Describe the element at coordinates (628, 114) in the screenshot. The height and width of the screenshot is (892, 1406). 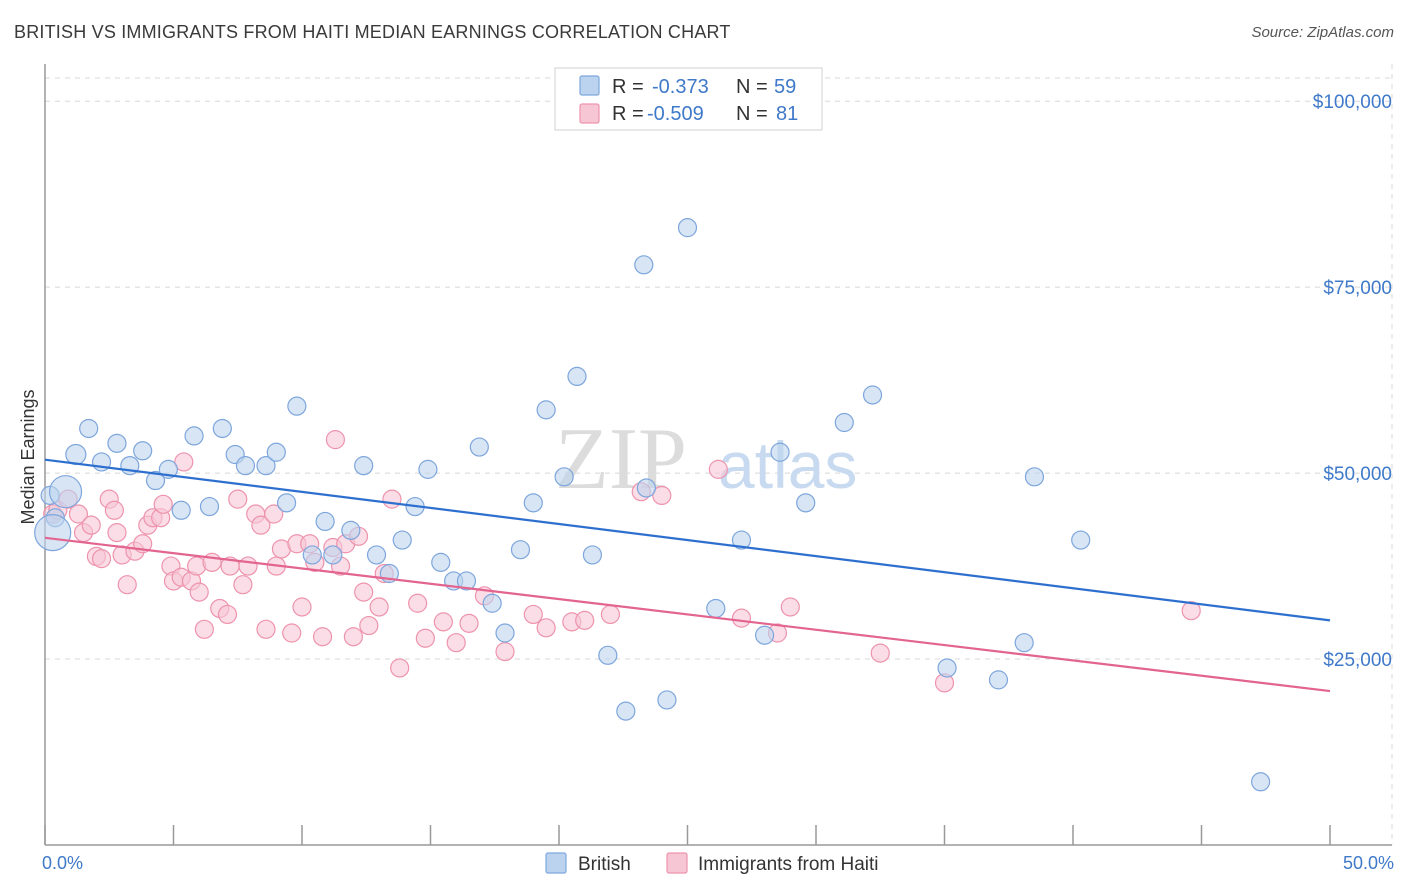
I see `legend-r-label-haiti: R =` at that location.